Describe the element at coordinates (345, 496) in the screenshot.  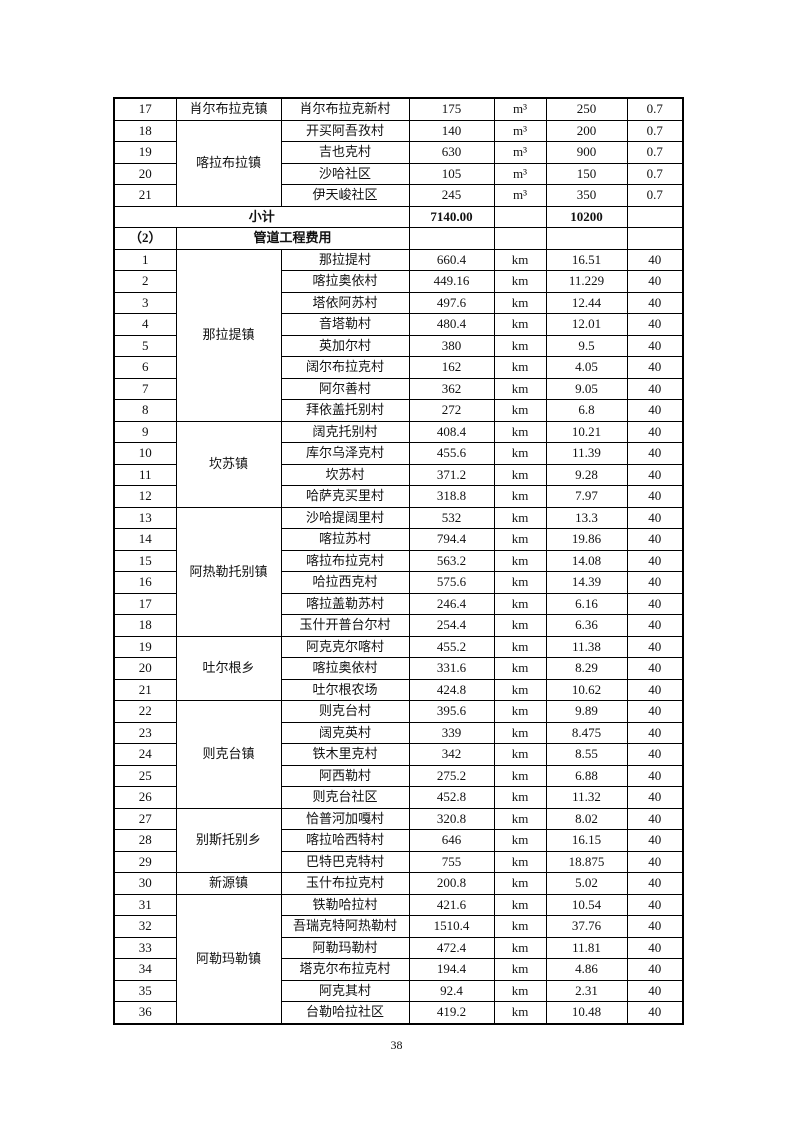
I see `village-cell: 哈萨克买里村` at that location.